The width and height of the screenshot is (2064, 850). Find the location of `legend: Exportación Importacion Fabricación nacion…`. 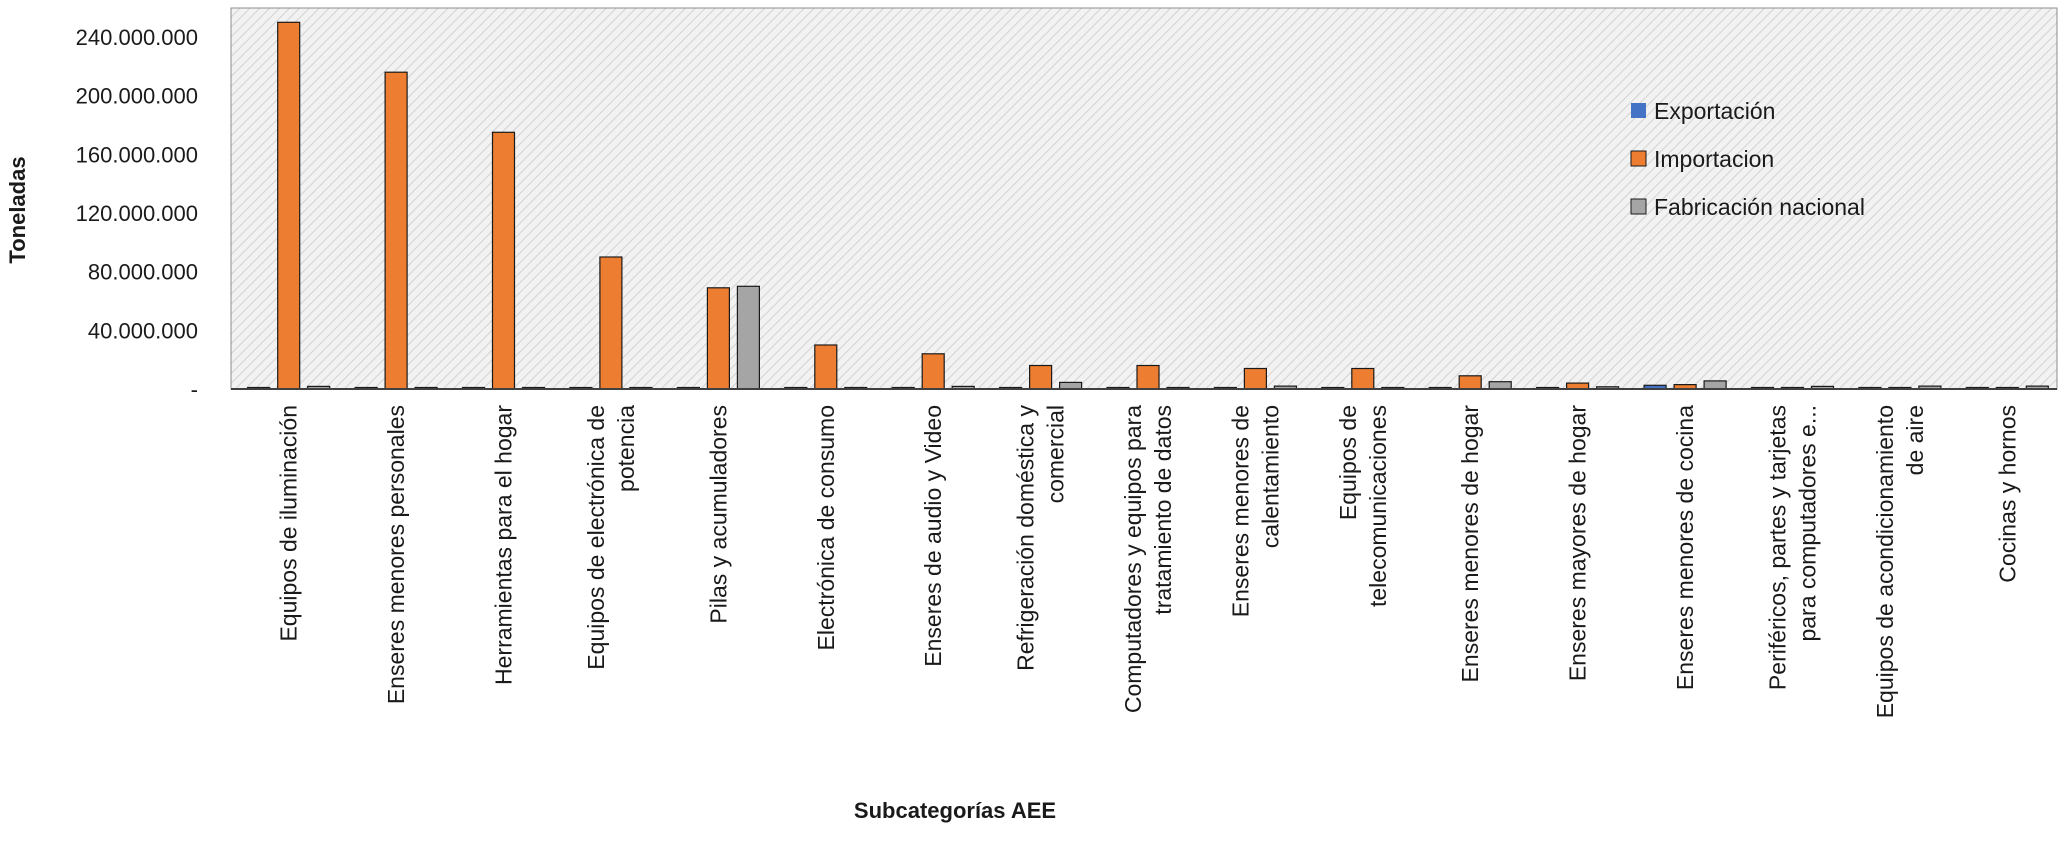

legend: Exportación Importacion Fabricación nacion… is located at coordinates (1747, 159).